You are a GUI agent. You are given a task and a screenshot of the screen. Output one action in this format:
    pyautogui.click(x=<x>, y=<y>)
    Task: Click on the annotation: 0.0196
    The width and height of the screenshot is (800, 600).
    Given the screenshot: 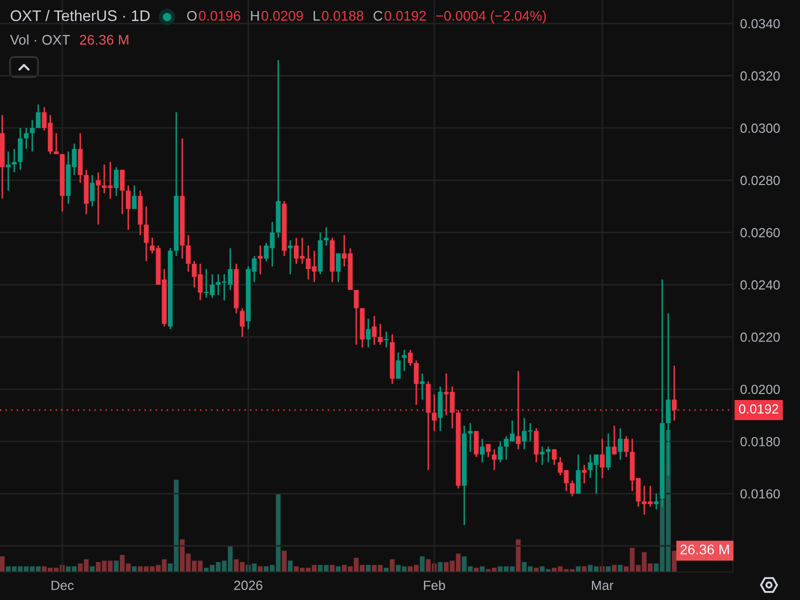 What is the action you would take?
    pyautogui.click(x=219, y=15)
    